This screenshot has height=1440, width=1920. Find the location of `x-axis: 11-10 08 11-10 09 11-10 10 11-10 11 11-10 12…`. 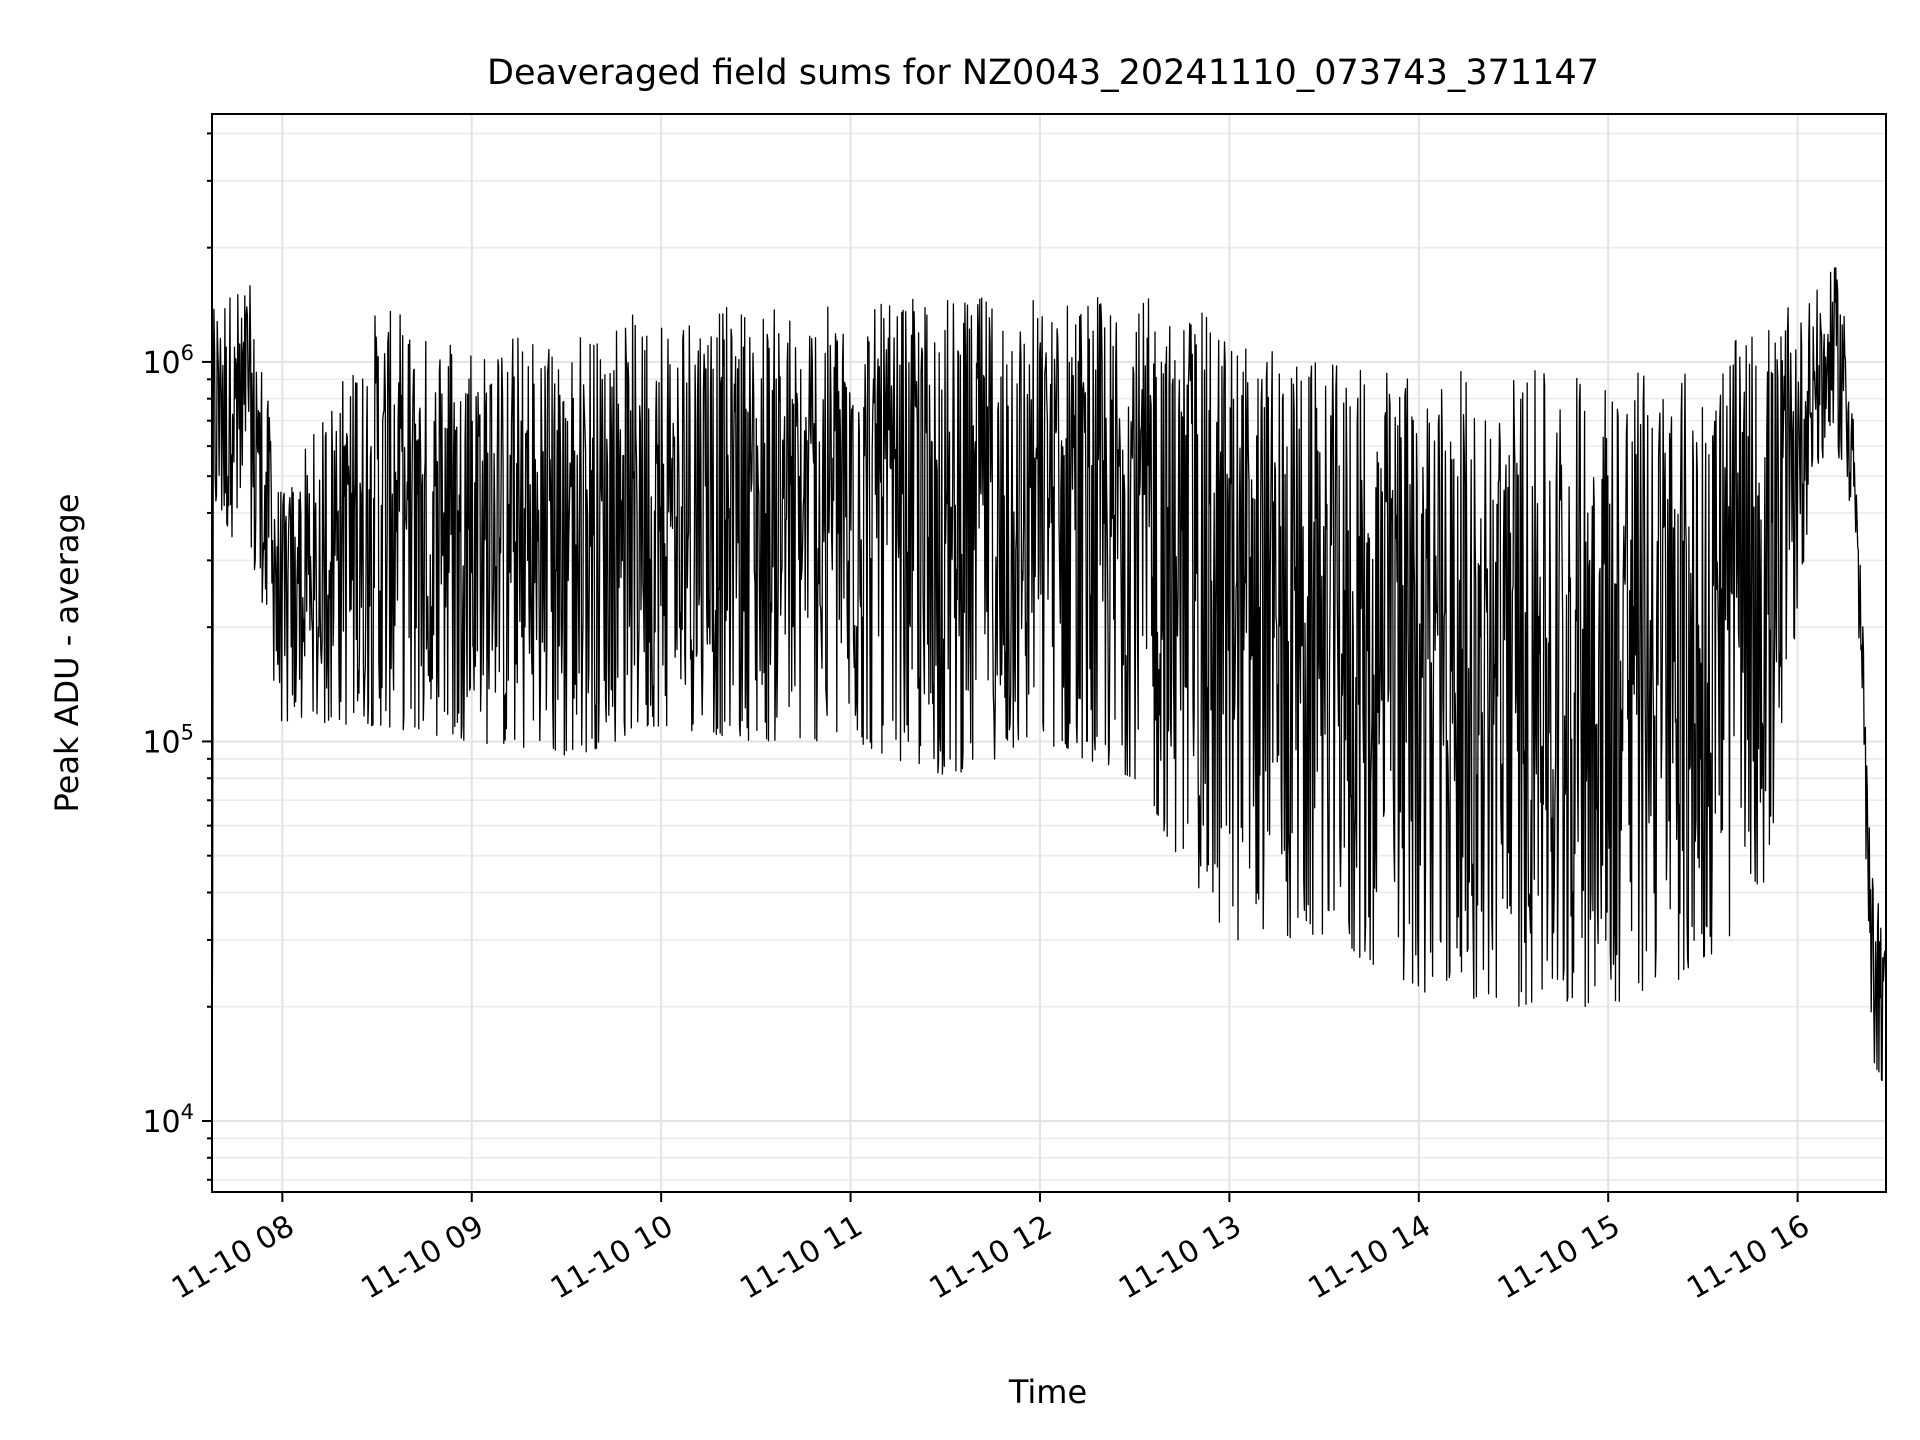

x-axis: 11-10 08 11-10 09 11-10 10 11-10 11 11-10 12… is located at coordinates (991, 1249).